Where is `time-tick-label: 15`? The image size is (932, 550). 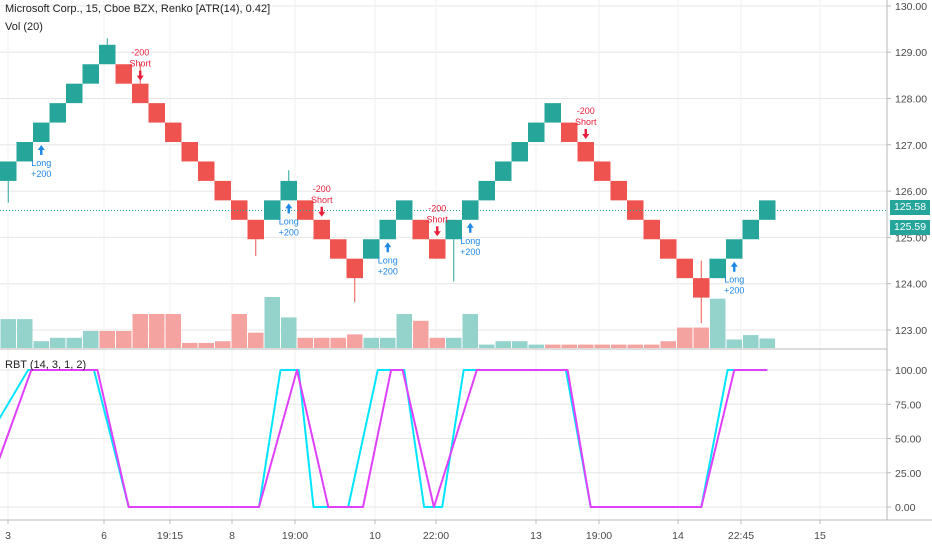 time-tick-label: 15 is located at coordinates (820, 536).